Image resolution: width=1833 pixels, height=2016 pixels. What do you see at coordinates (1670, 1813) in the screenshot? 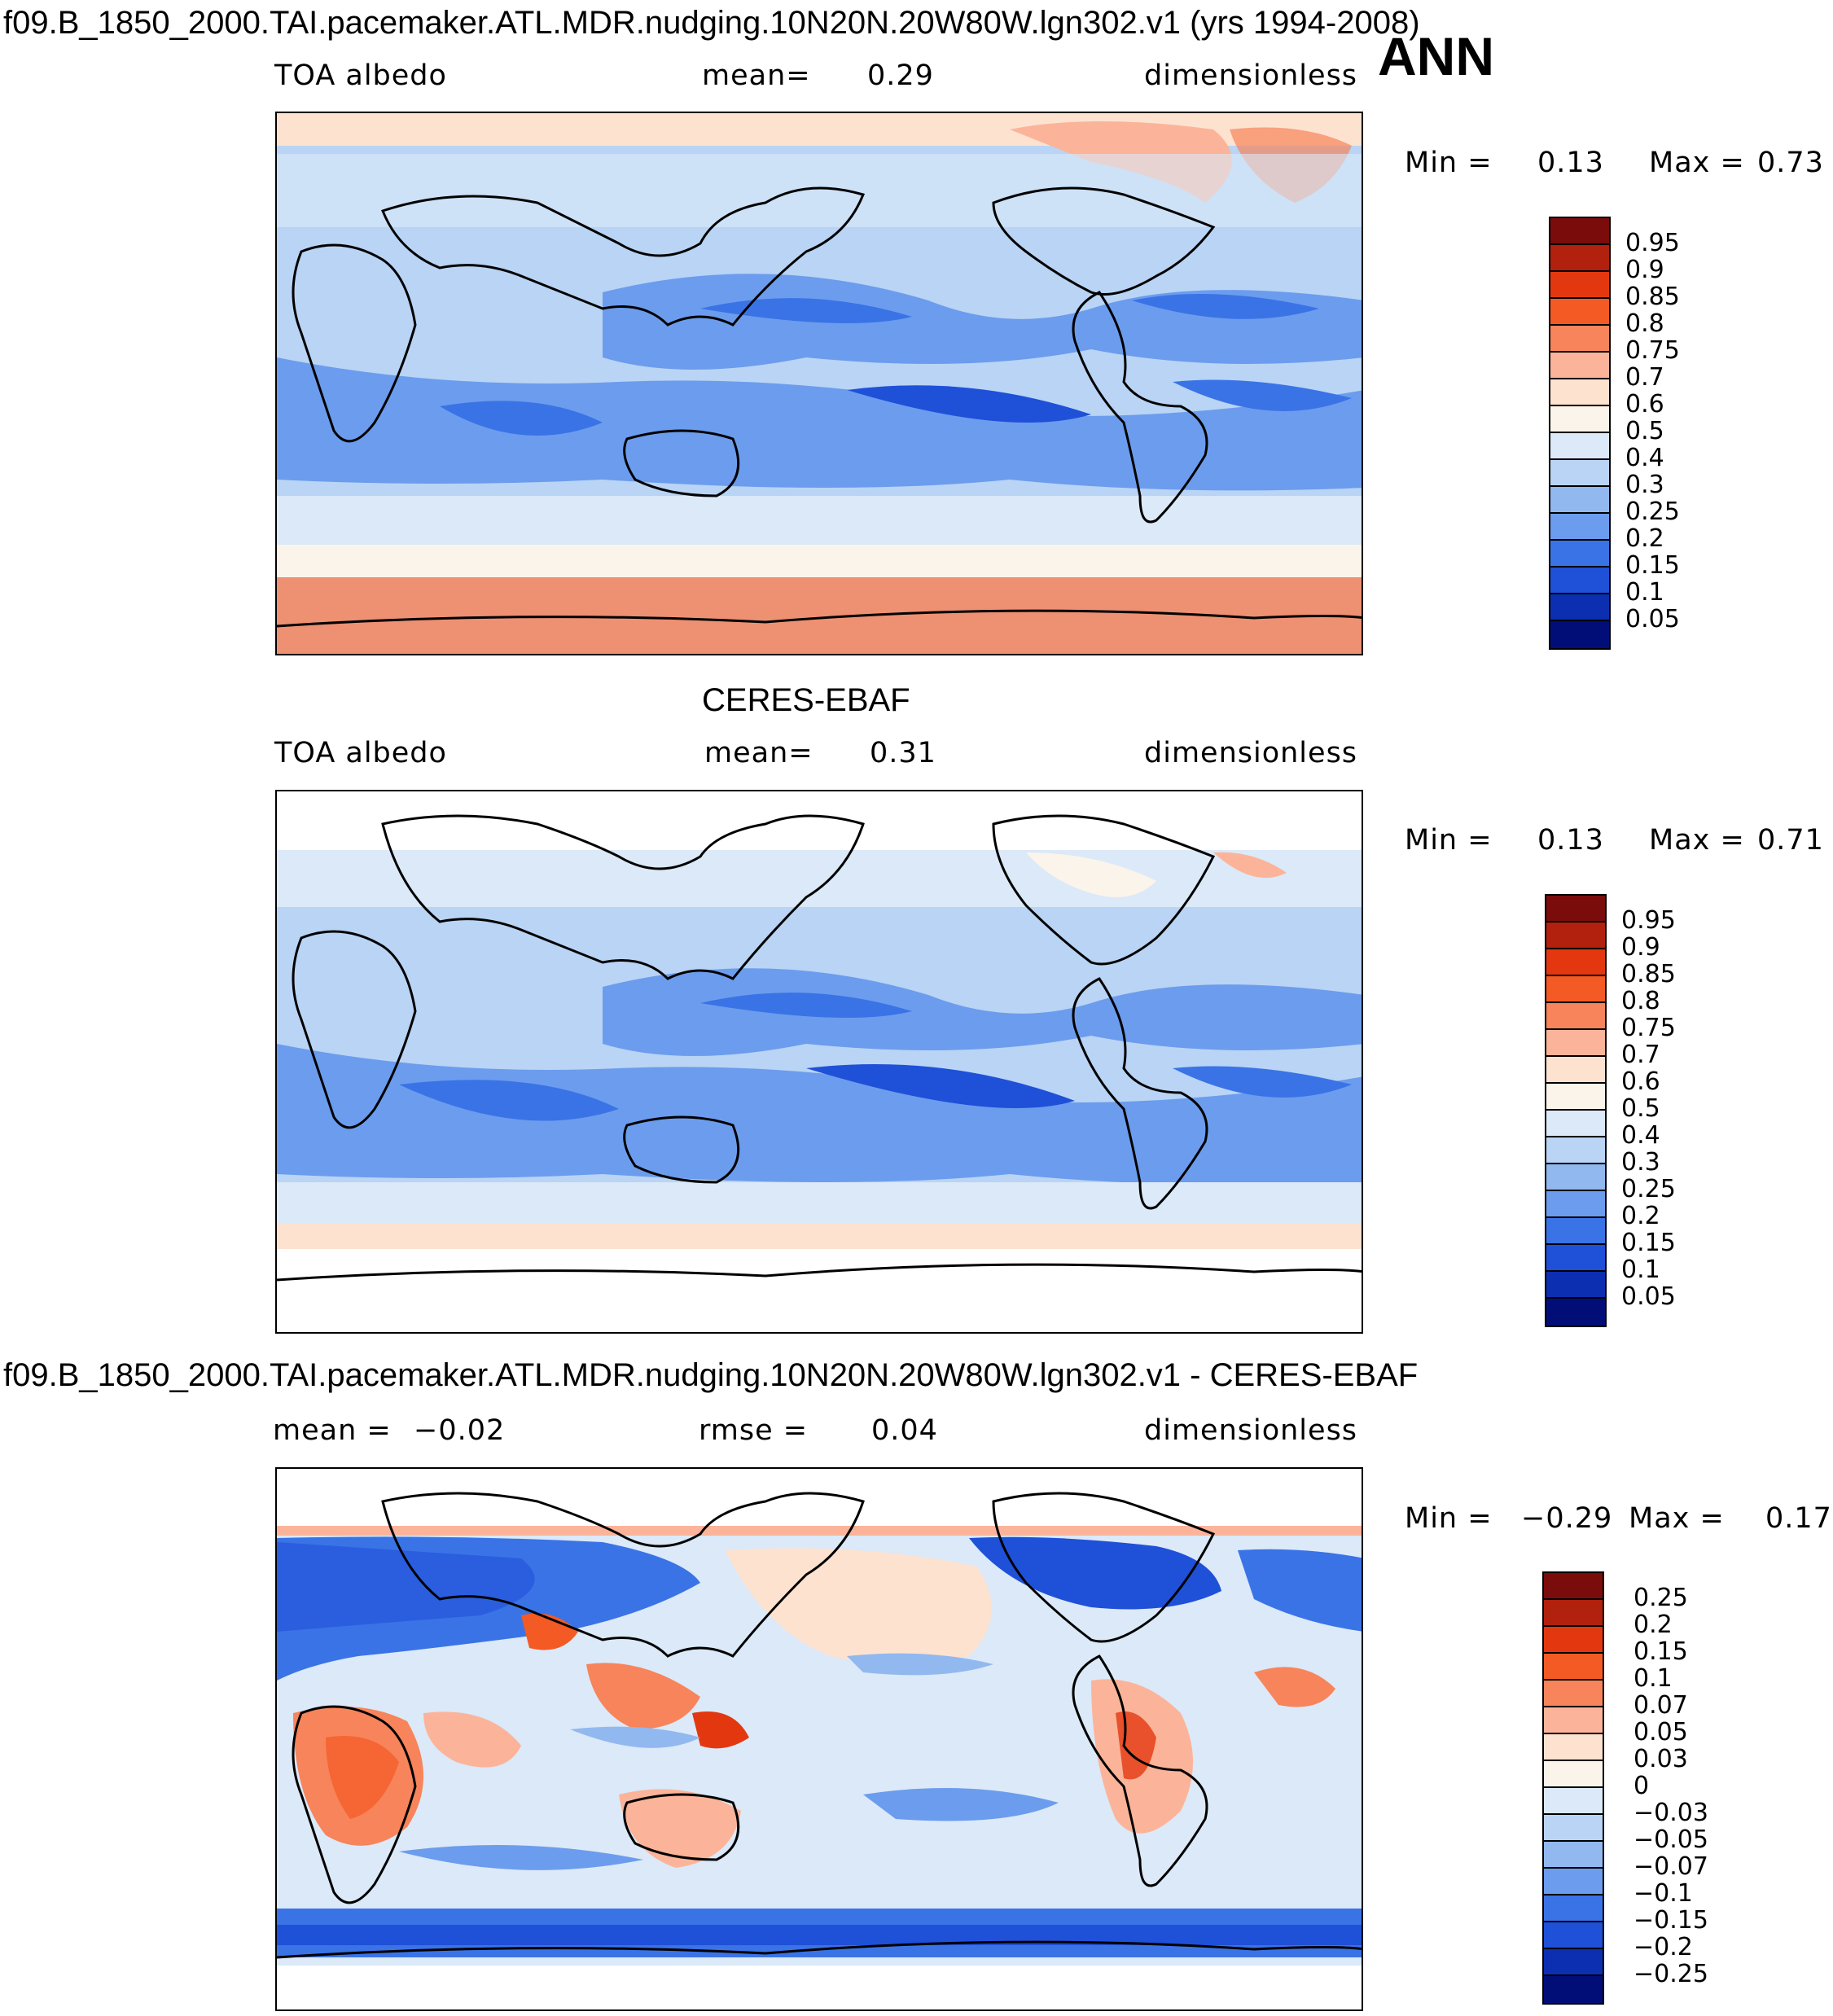
I see `colorbar-tick-label: −0.03` at bounding box center [1670, 1813].